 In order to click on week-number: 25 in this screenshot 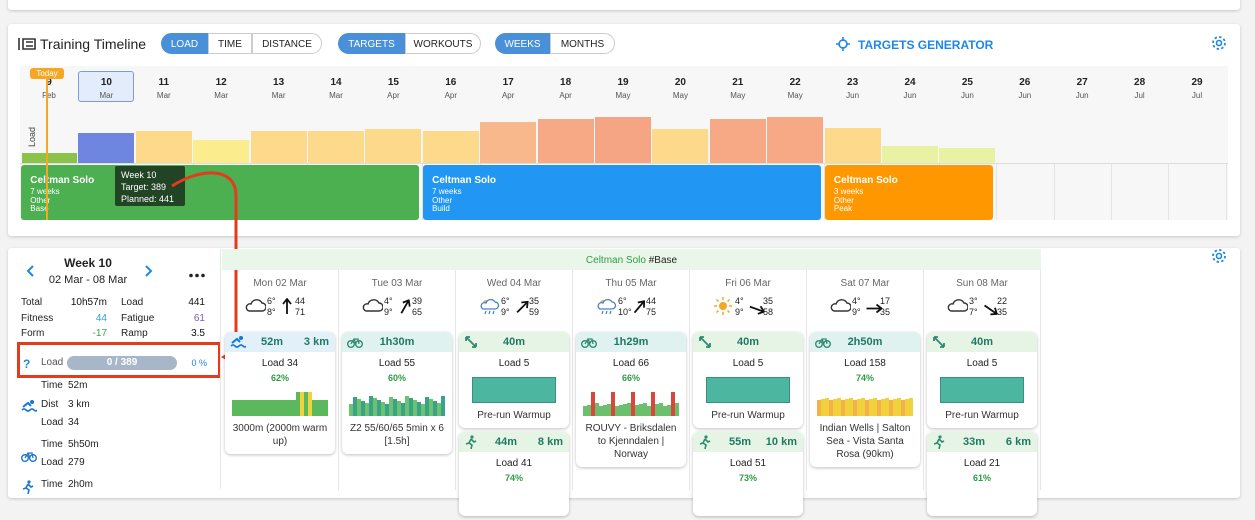, I will do `click(967, 82)`.